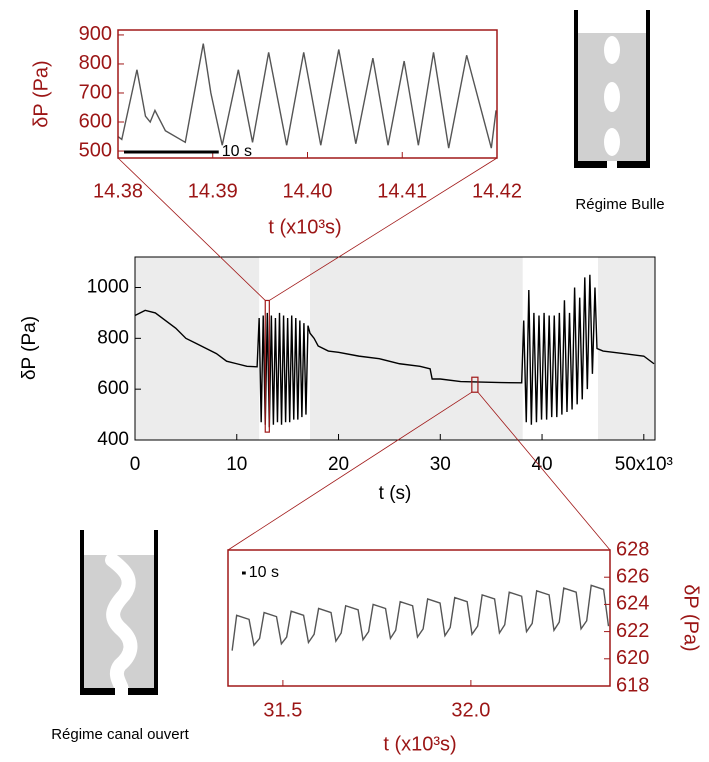 The width and height of the screenshot is (709, 762). Describe the element at coordinates (644, 464) in the screenshot. I see `x-tick-label: 50x10³` at that location.